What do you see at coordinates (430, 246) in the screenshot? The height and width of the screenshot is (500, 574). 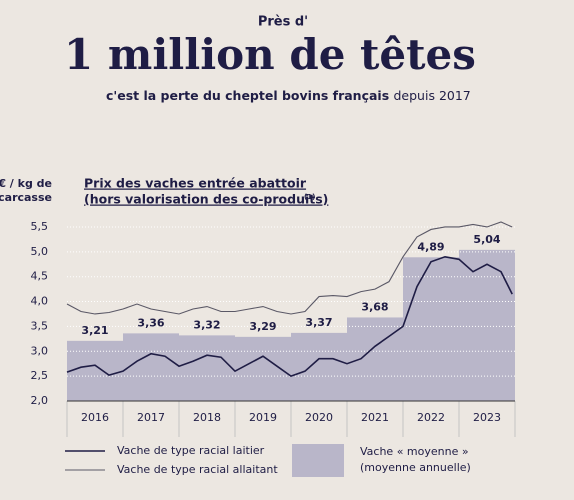 I see `bar-value-label: 4,89` at bounding box center [430, 246].